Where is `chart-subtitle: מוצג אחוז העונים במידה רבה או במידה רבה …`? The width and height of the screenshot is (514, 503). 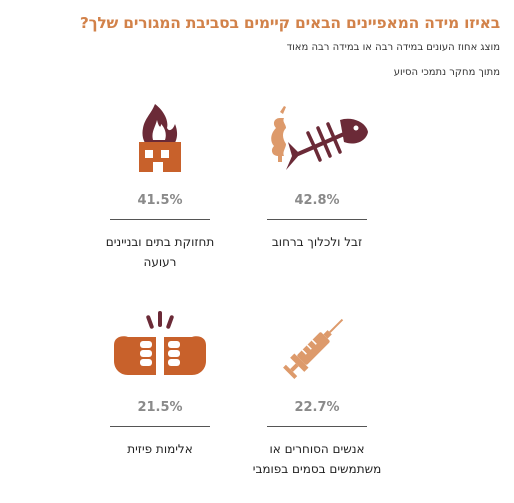
chart-subtitle: מוצג אחוז העונים במידה רבה או במידה רבה … is located at coordinates (393, 47).